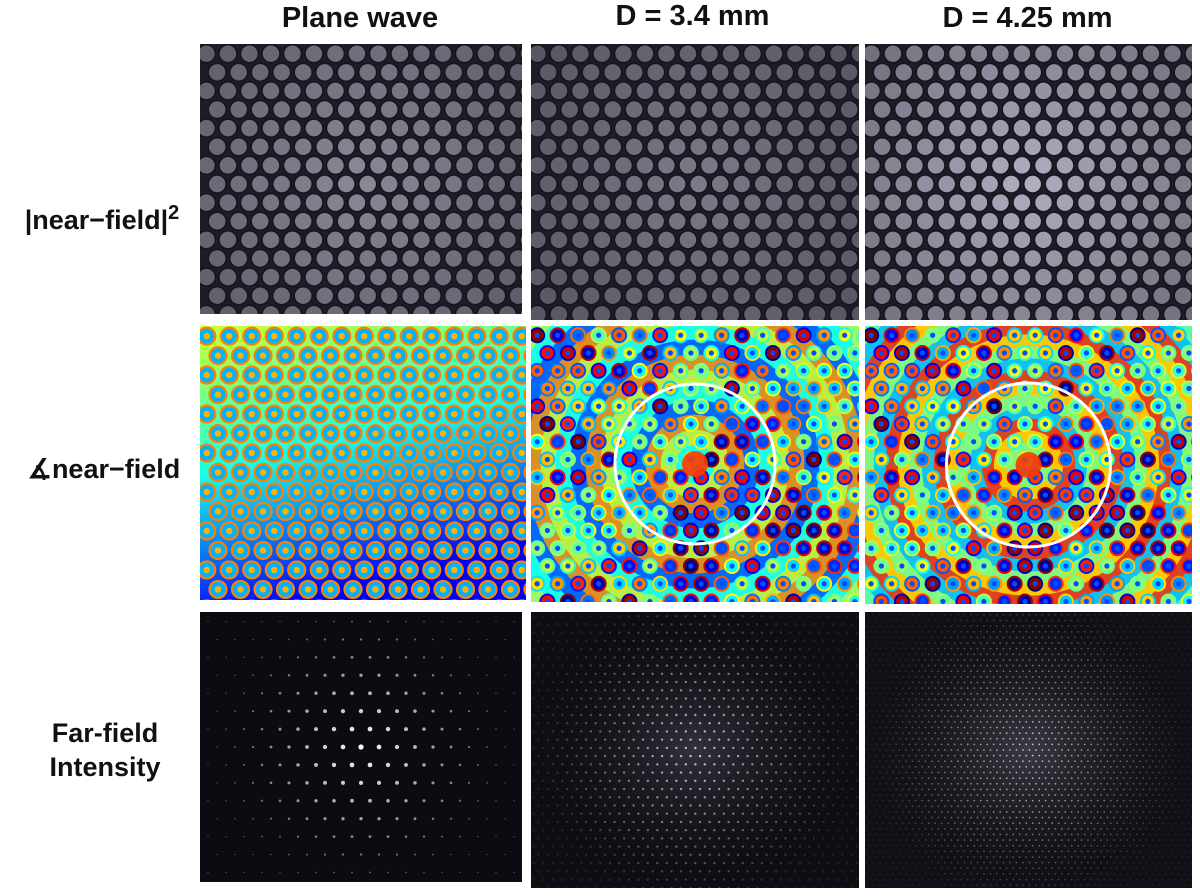  I want to click on column-title-plane-wave: Plane wave, so click(360, 18).